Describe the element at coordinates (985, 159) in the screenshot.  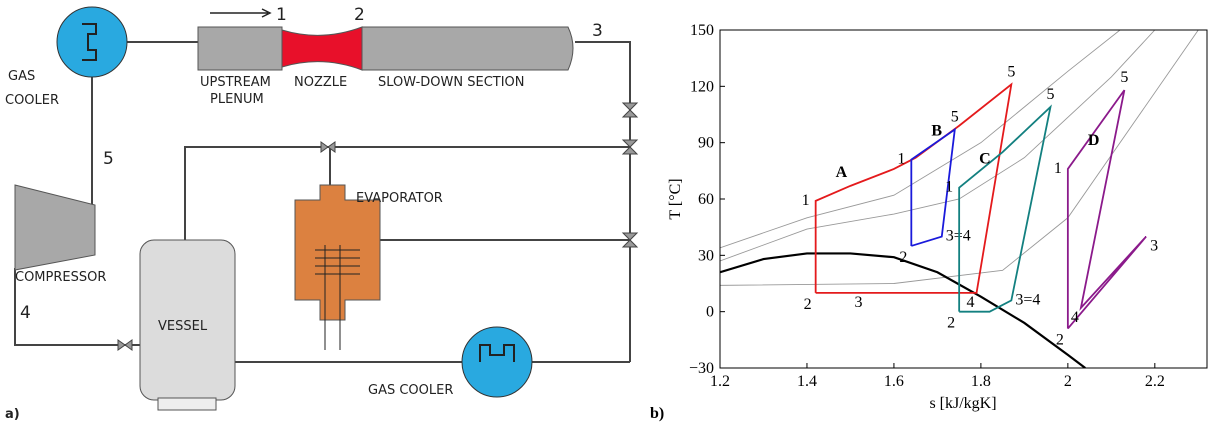
I see `series-label: C` at that location.